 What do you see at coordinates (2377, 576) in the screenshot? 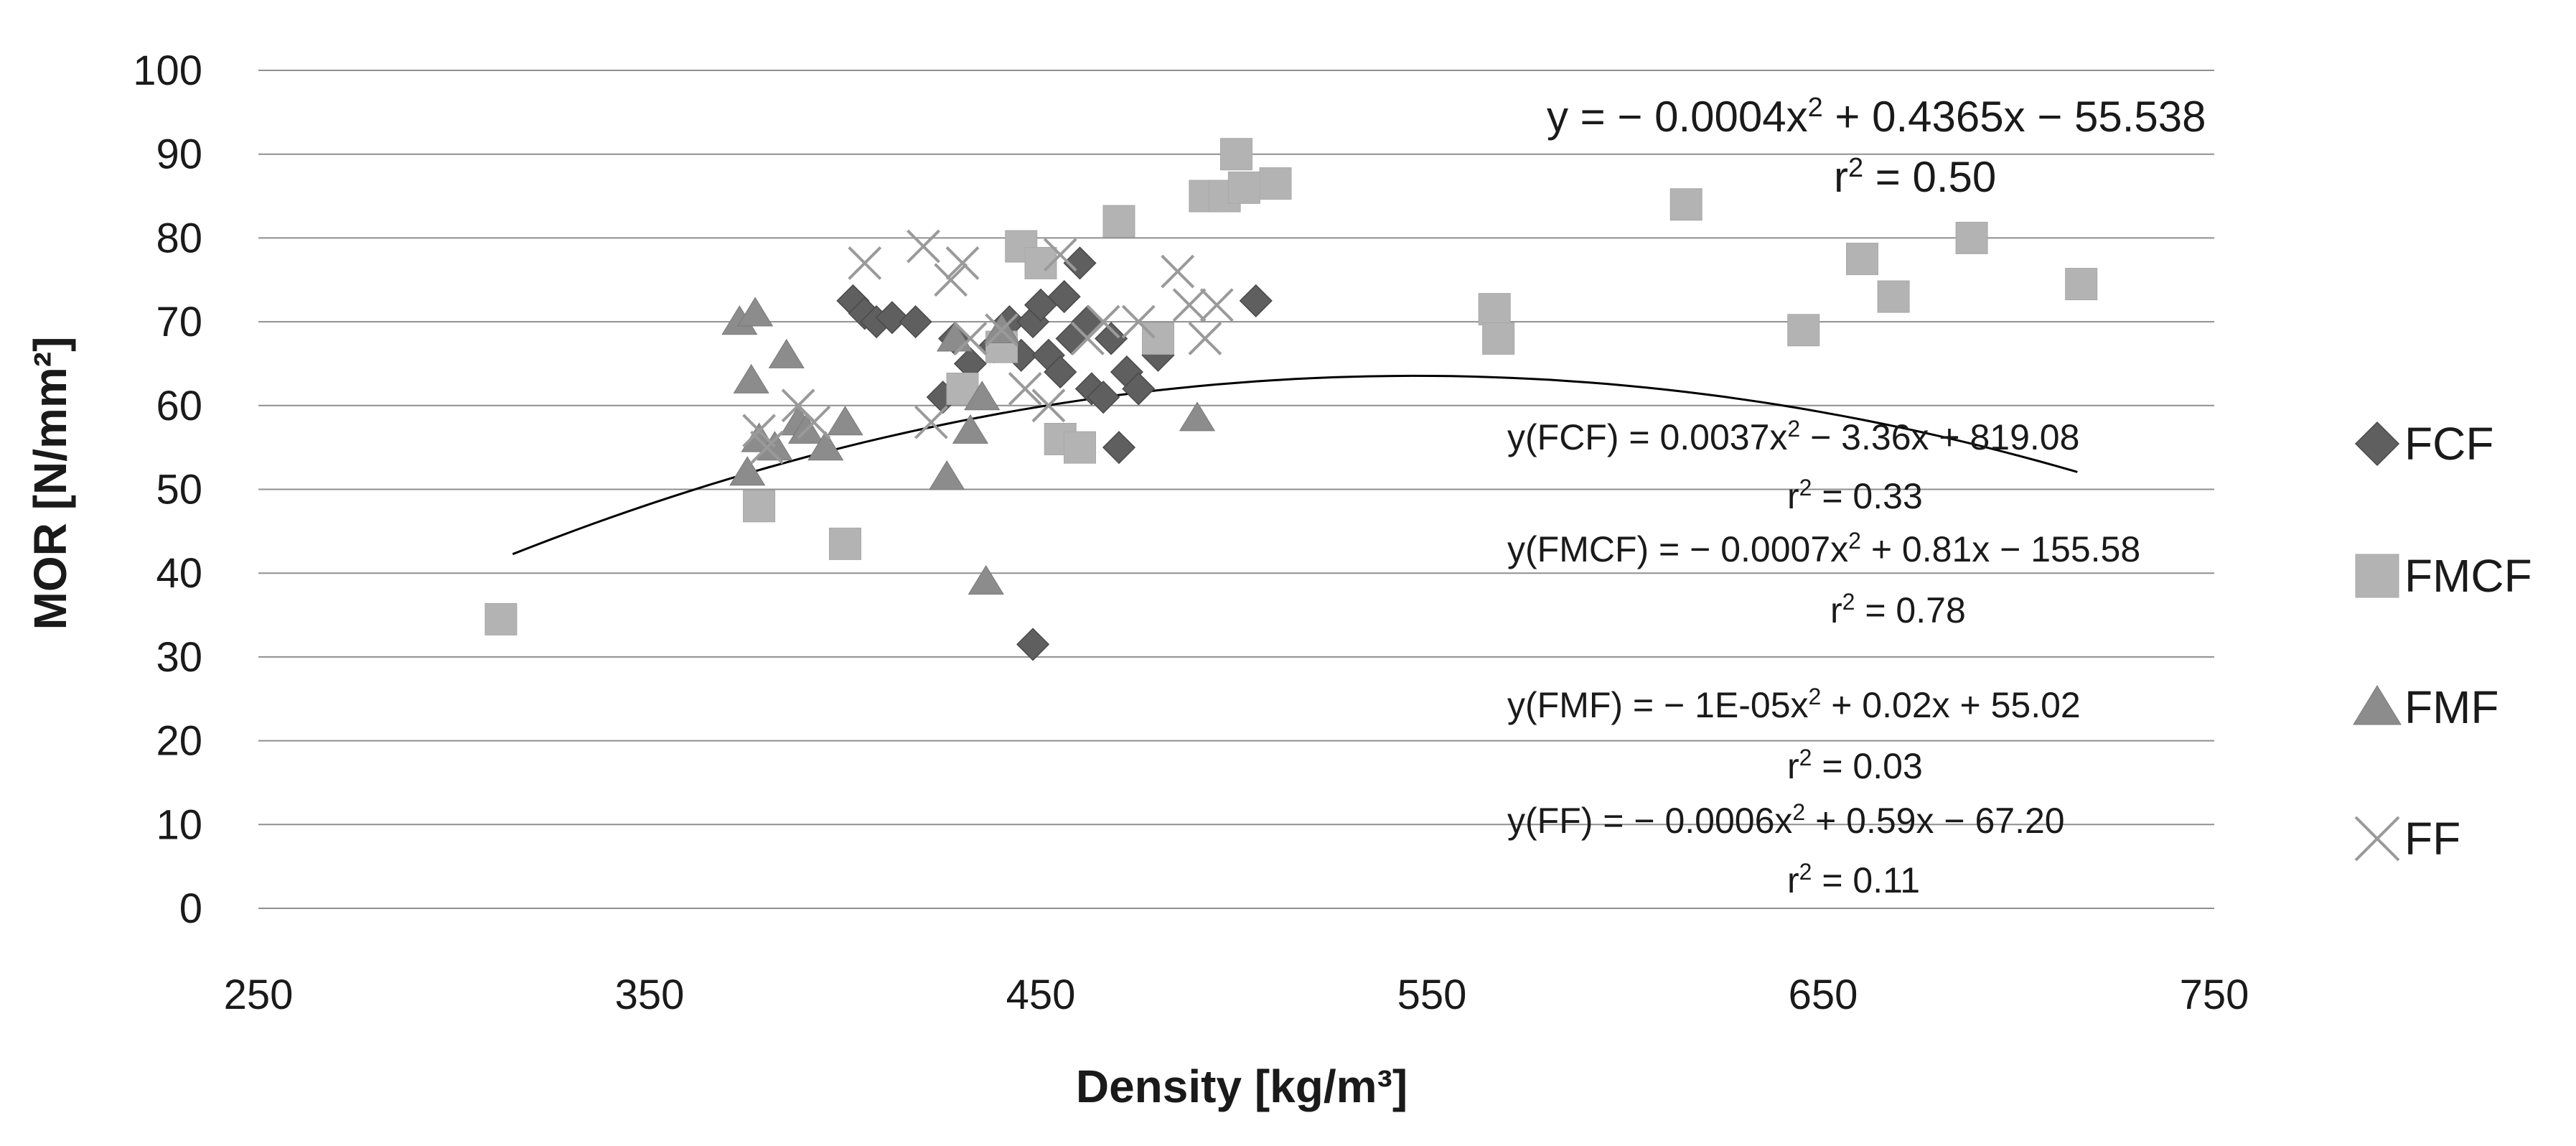
I see `legend-marker-fmcf` at bounding box center [2377, 576].